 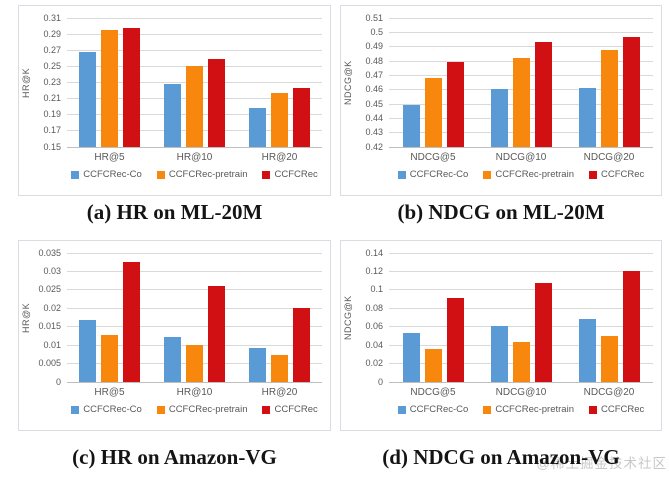 What do you see at coordinates (279, 157) in the screenshot?
I see `x-category-label: HR@20` at bounding box center [279, 157].